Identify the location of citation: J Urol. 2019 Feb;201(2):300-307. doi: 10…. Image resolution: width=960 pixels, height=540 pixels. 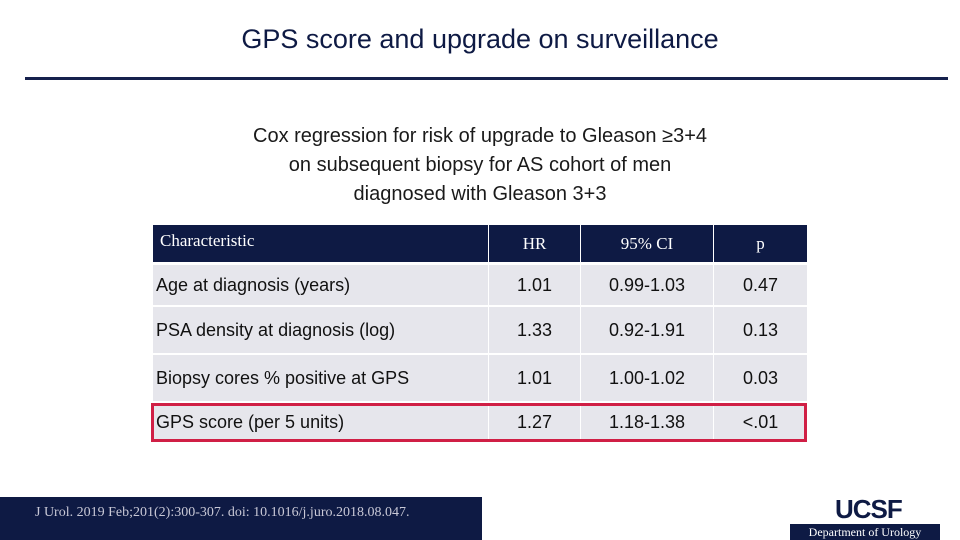
(222, 512).